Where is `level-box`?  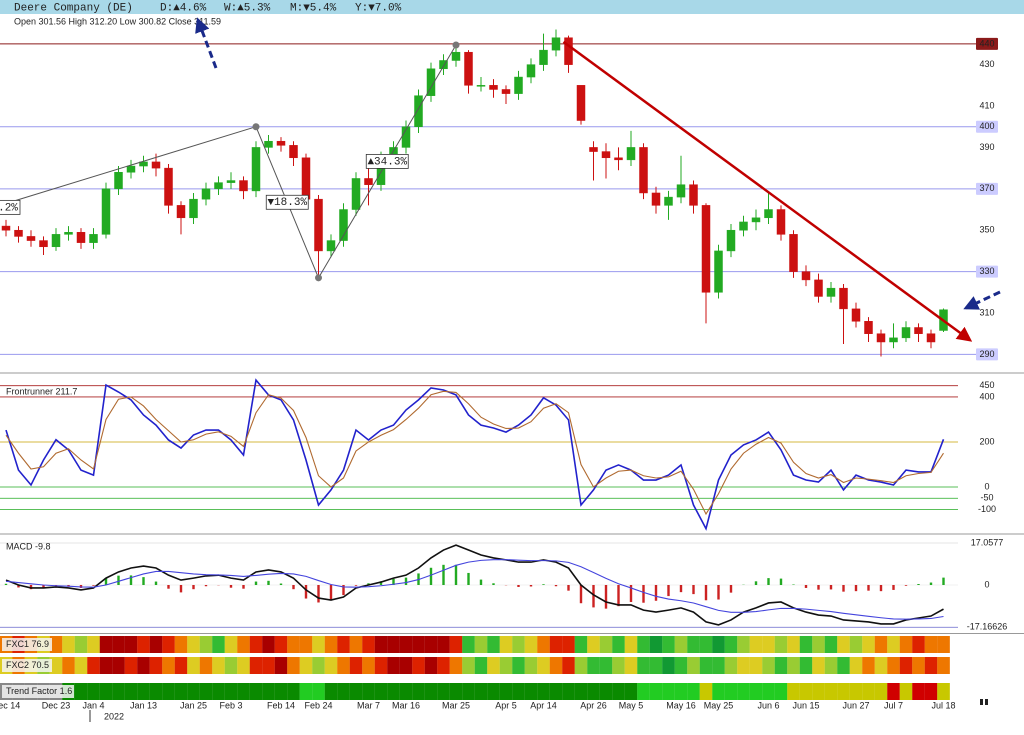
level-box is located at coordinates (987, 126).